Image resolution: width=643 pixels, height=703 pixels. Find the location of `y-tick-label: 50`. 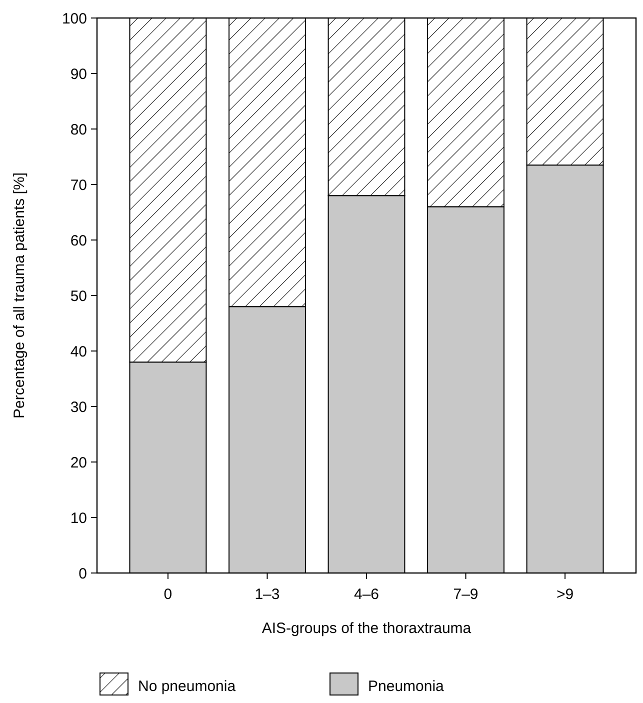

y-tick-label: 50 is located at coordinates (78, 296).